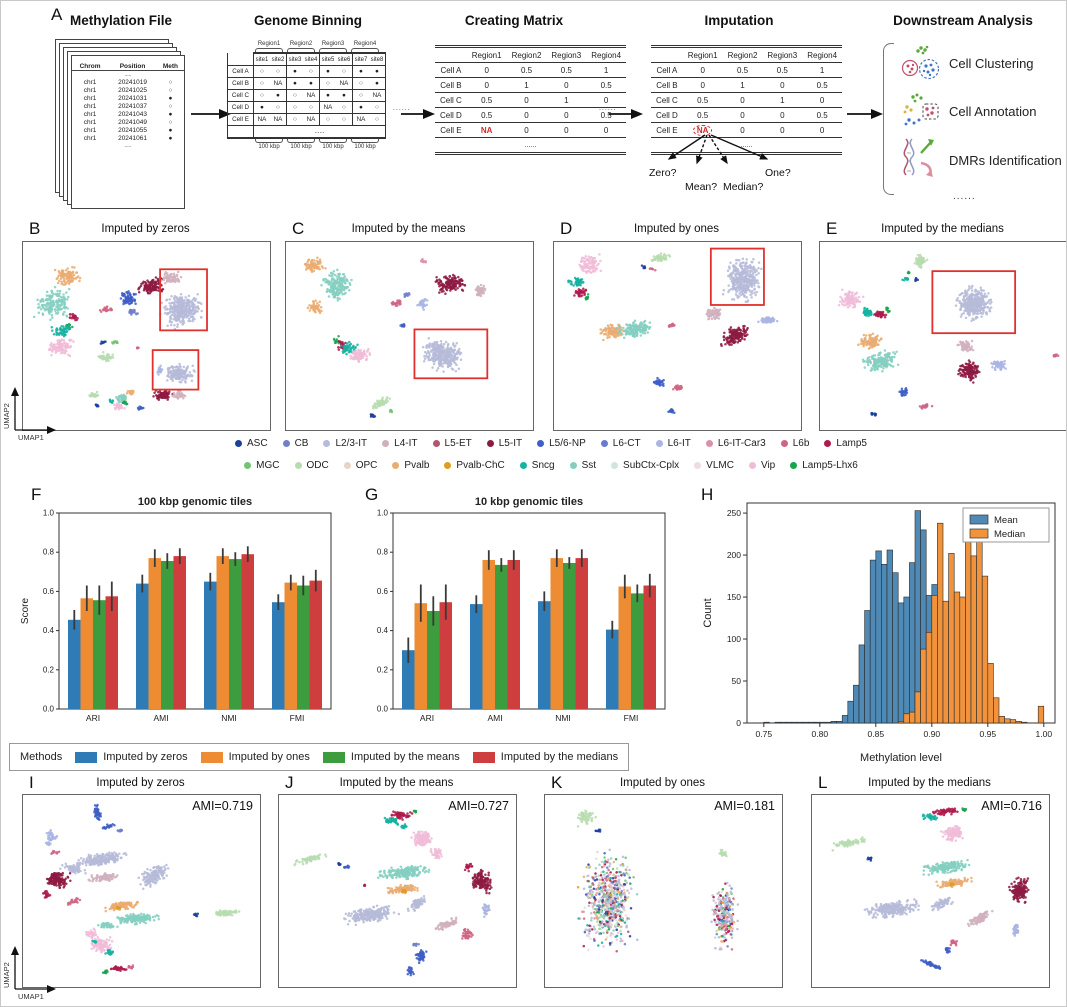 The height and width of the screenshot is (1007, 1067). Describe the element at coordinates (400, 443) in the screenshot. I see `legend-item-L4-IT: L4-IT` at that location.